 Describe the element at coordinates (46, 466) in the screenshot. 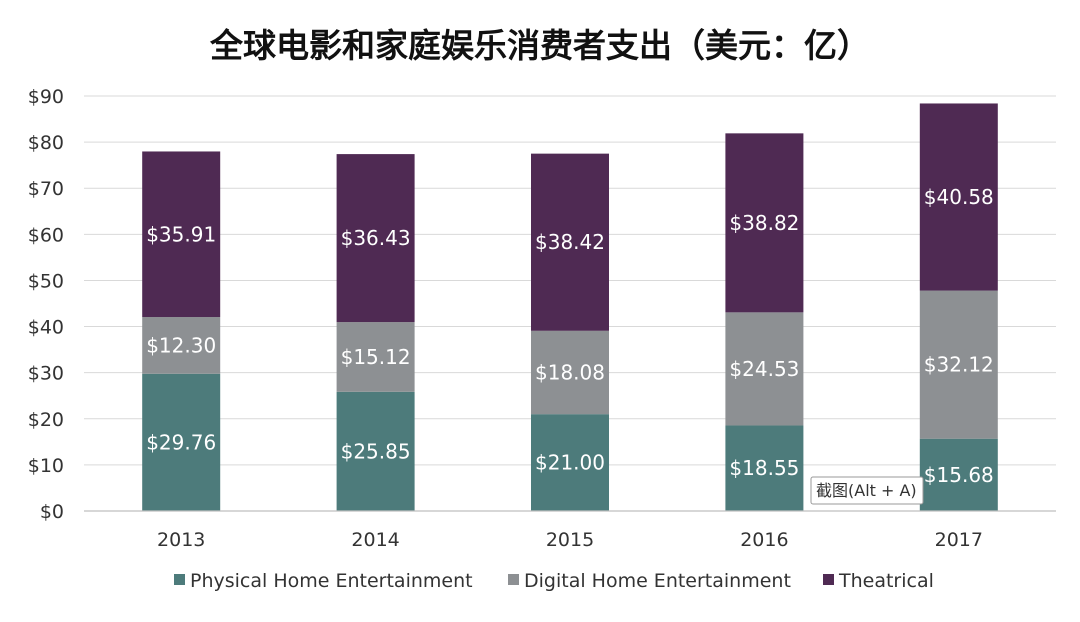

I see `y-tick-label-10: $10` at that location.